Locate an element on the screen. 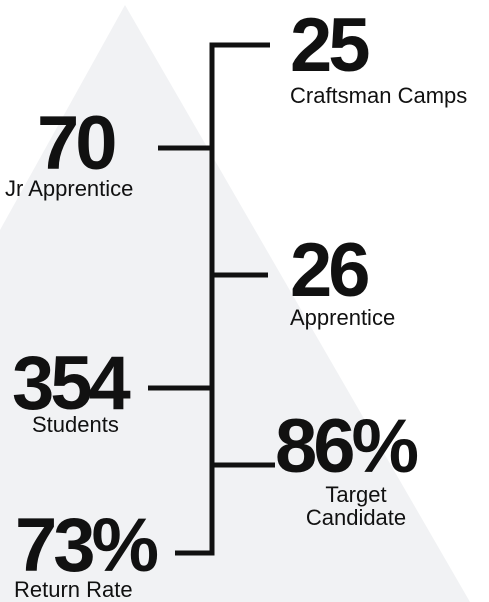 The width and height of the screenshot is (489, 602). stat-value: 26 is located at coordinates (330, 270).